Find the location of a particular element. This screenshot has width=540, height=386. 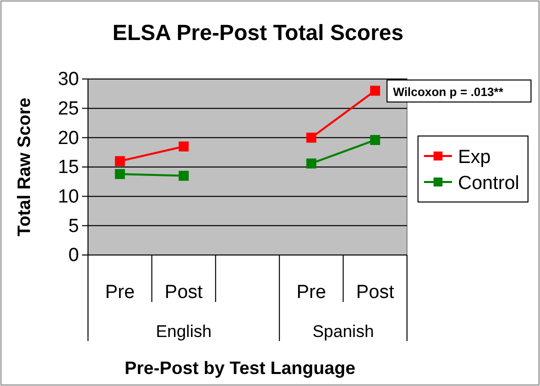

y-tick-label: 10 is located at coordinates (68, 197).